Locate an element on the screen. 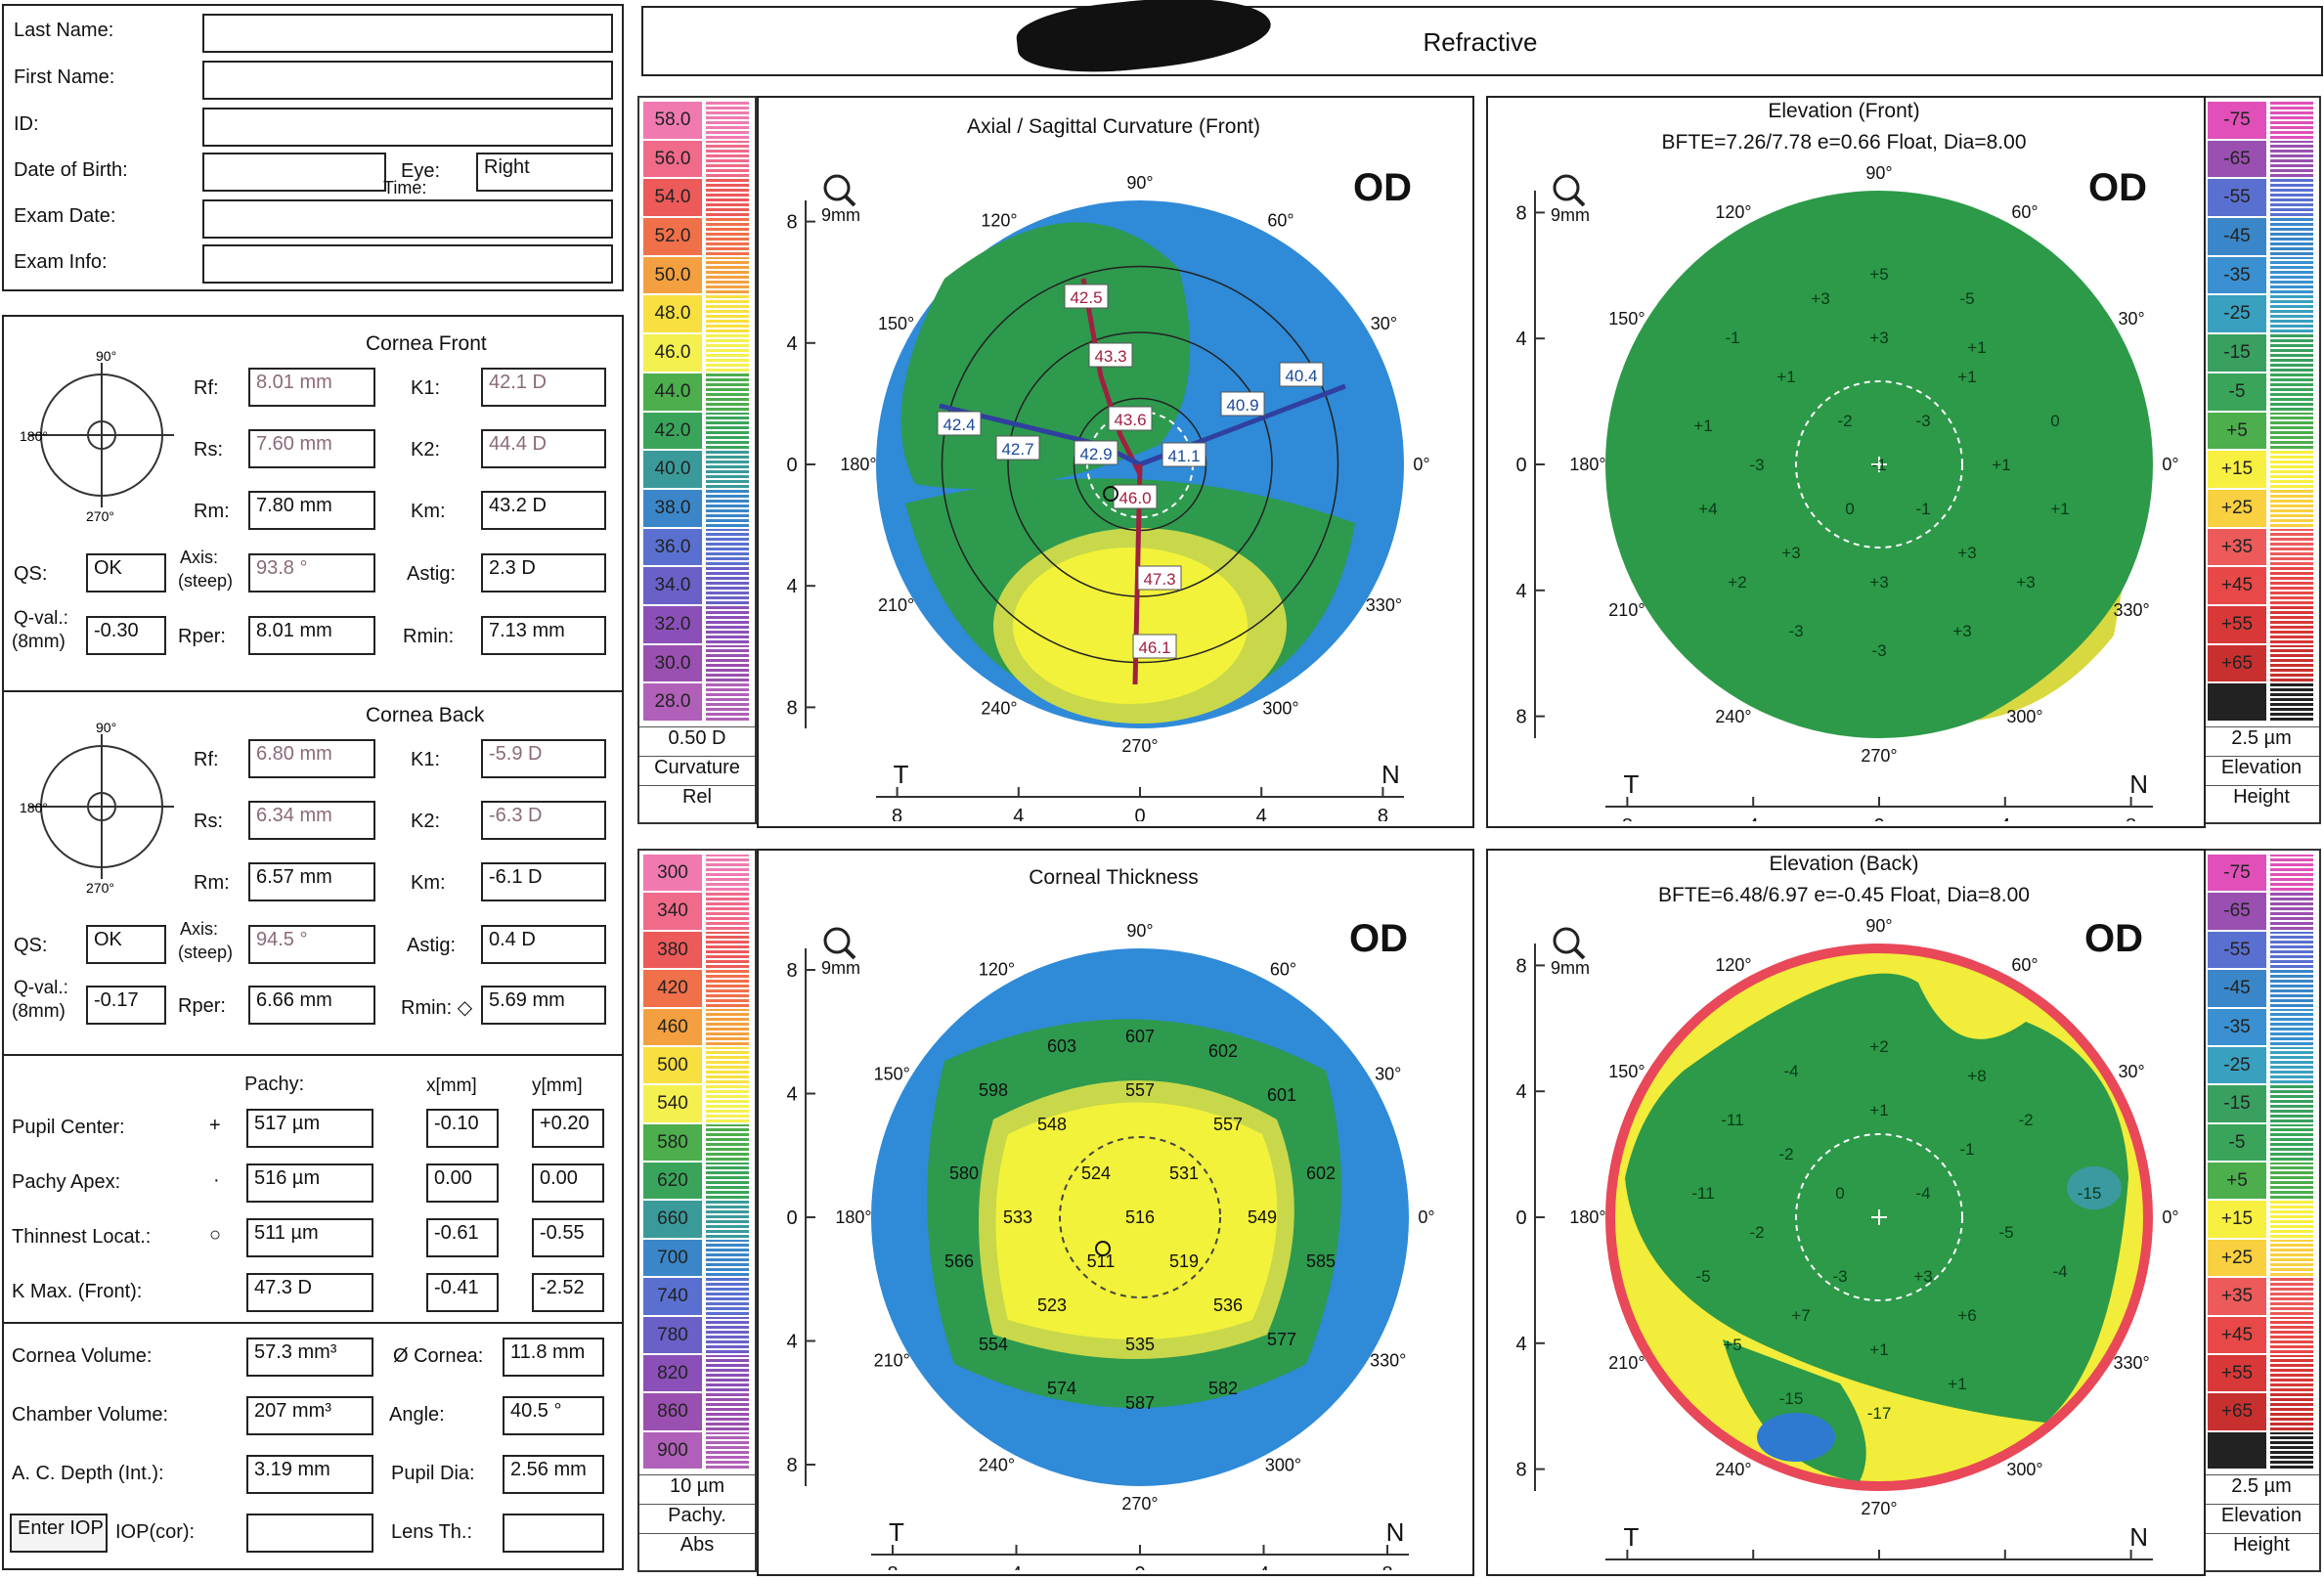 The width and height of the screenshot is (2324, 1580). elevation-value: -5 is located at coordinates (1702, 1276).